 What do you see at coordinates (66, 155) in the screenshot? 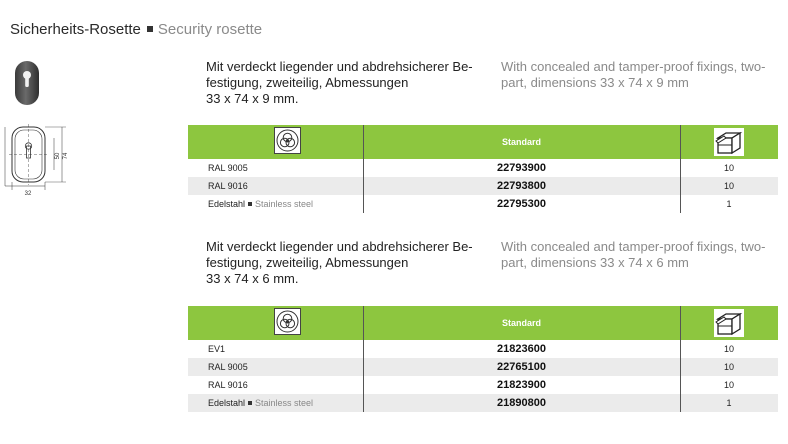
I see `dim-height-label: 74` at bounding box center [66, 155].